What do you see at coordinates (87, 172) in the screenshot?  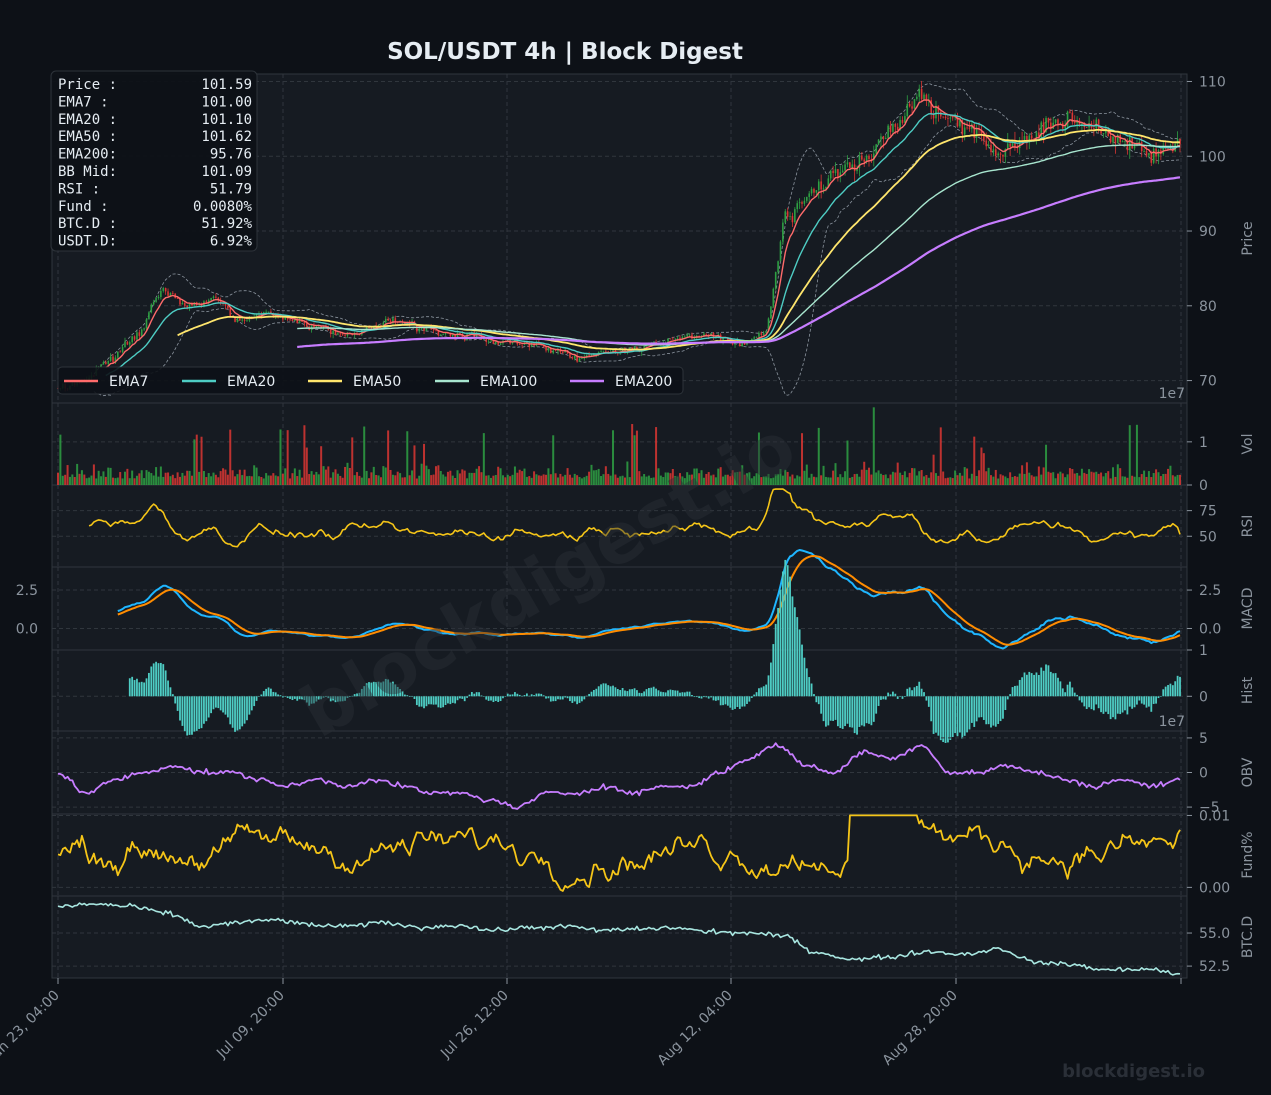 I see `info-label: BB Mid:` at bounding box center [87, 172].